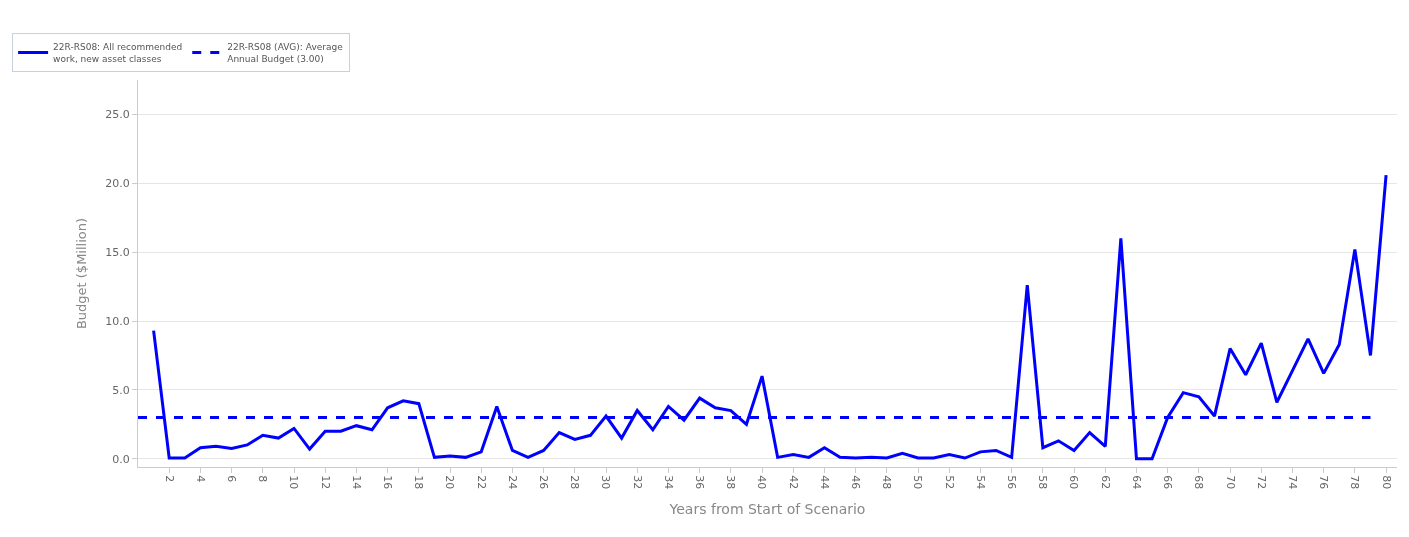 Image resolution: width=1409 pixels, height=537 pixels. What do you see at coordinates (1043, 482) in the screenshot?
I see `x-tick-label: 58` at bounding box center [1043, 482].